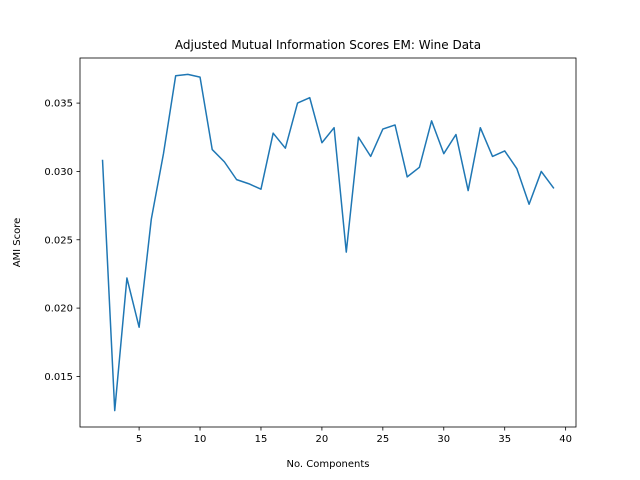 The image size is (640, 480). I want to click on y-tick-label: 0.025, so click(58, 240).